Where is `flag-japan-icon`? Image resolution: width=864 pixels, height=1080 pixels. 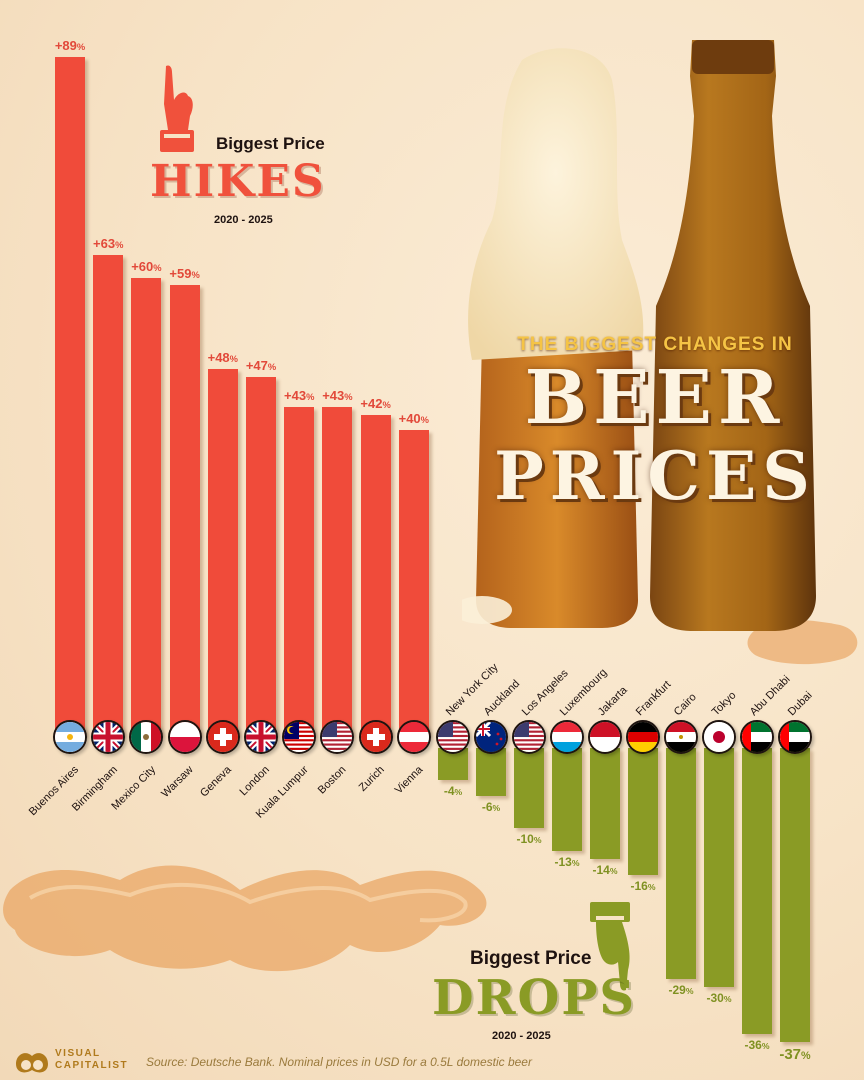
flag-japan-icon is located at coordinates (719, 737).